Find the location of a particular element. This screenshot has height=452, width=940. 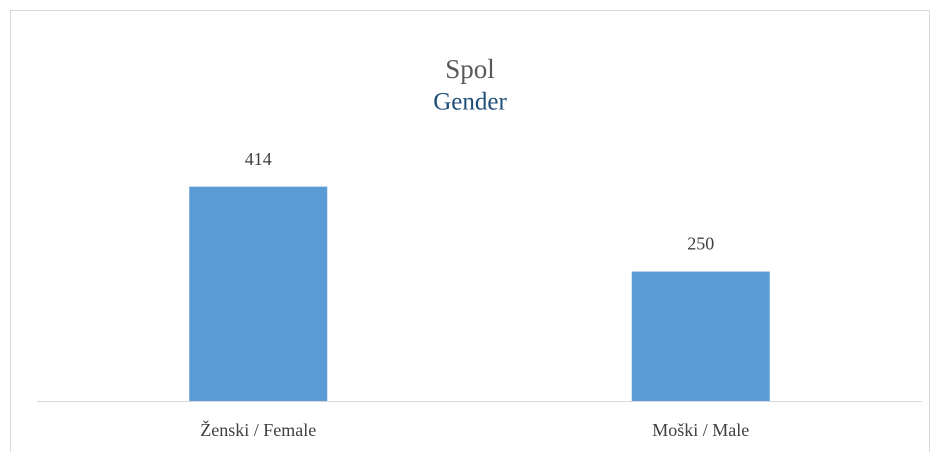

chart-title: Spol is located at coordinates (470, 69).